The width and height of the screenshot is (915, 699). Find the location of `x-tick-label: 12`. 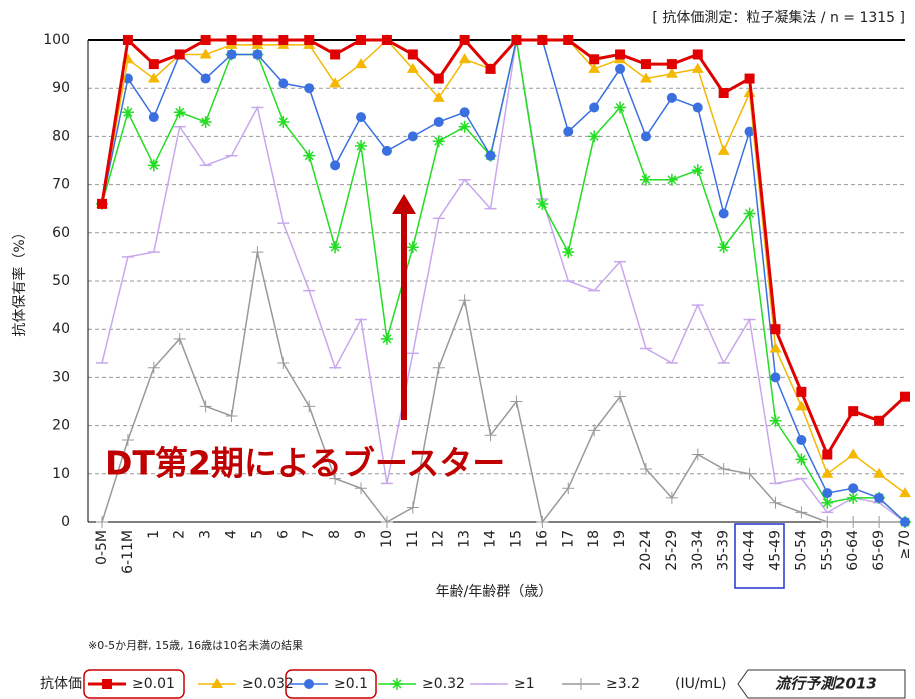

x-tick-label: 12 is located at coordinates (439, 539).